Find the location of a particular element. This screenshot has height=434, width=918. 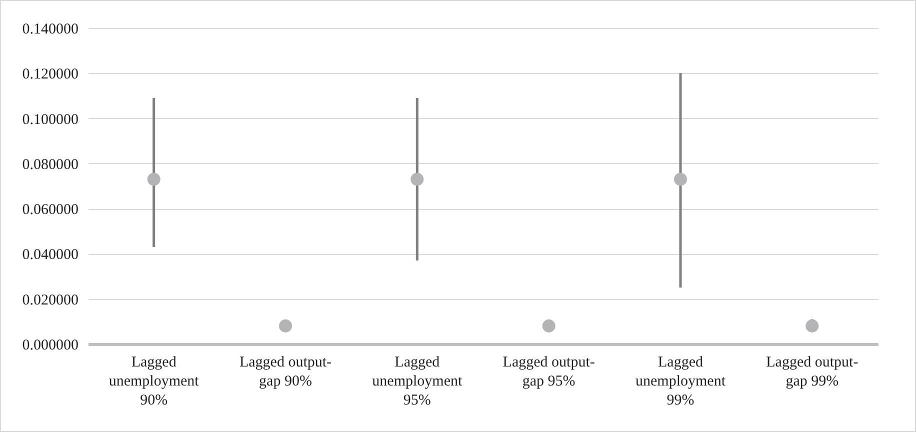

y-tick-label: 0.080000 is located at coordinates (50, 164).